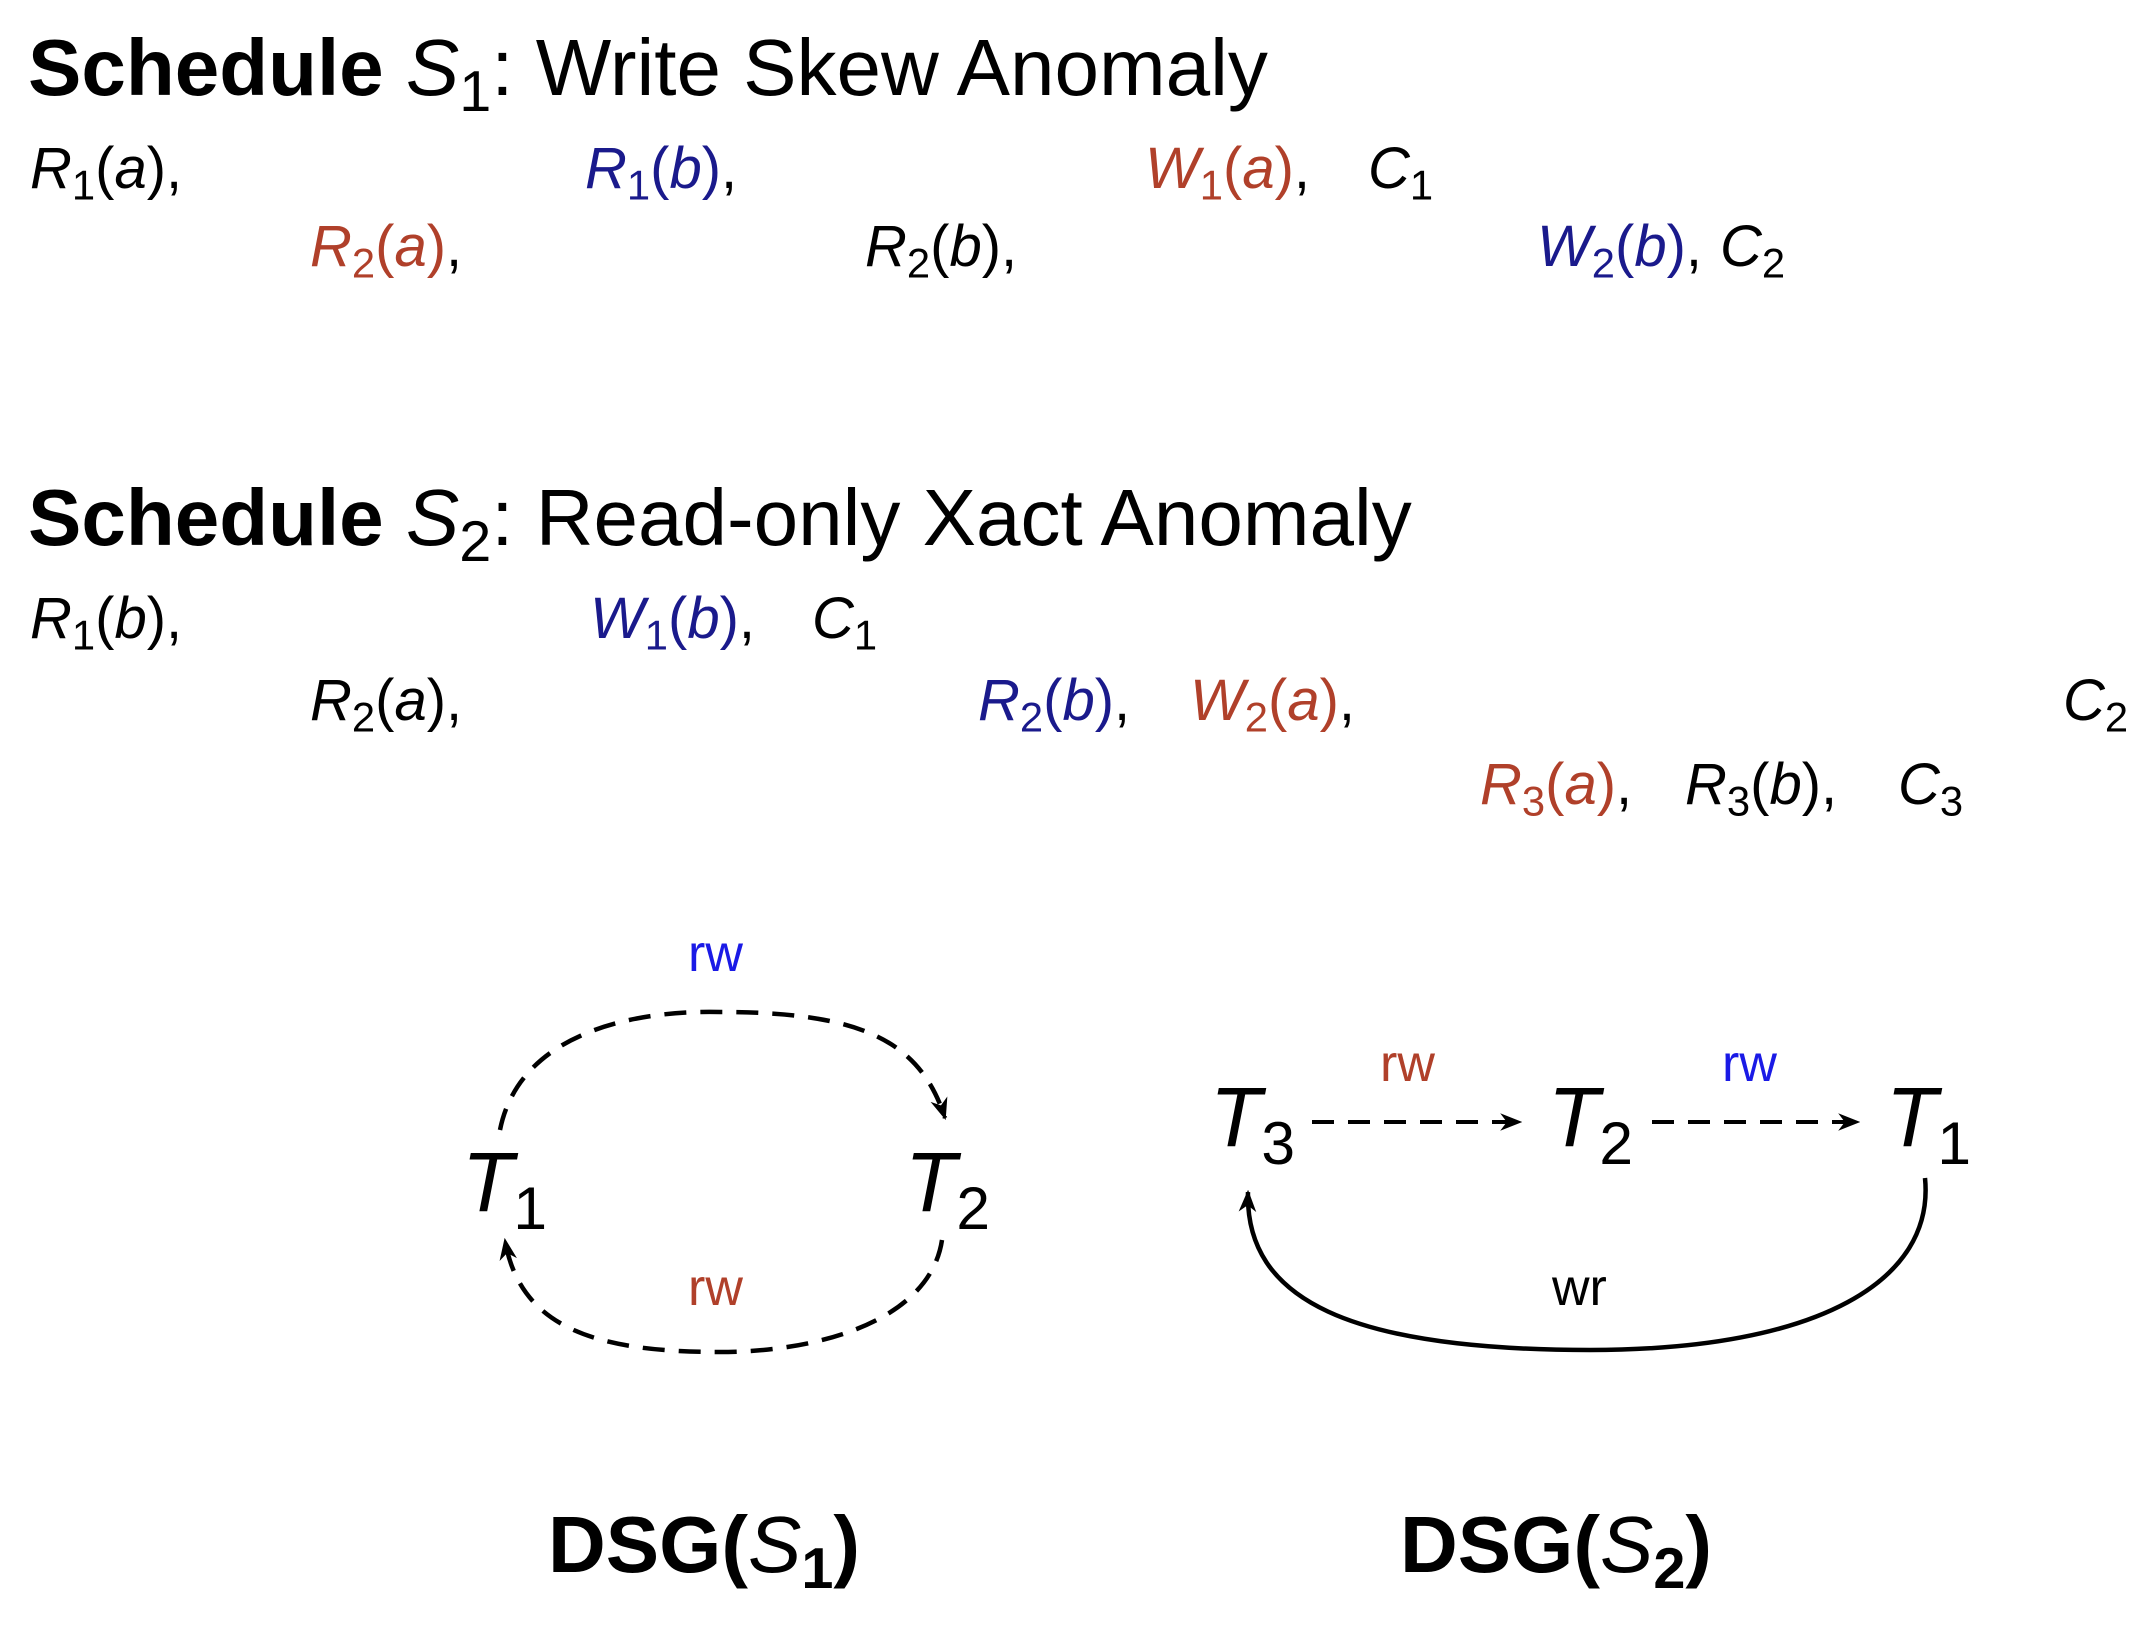 The height and width of the screenshot is (1630, 2146). I want to click on operation-term: R1(a), so click(98, 171).